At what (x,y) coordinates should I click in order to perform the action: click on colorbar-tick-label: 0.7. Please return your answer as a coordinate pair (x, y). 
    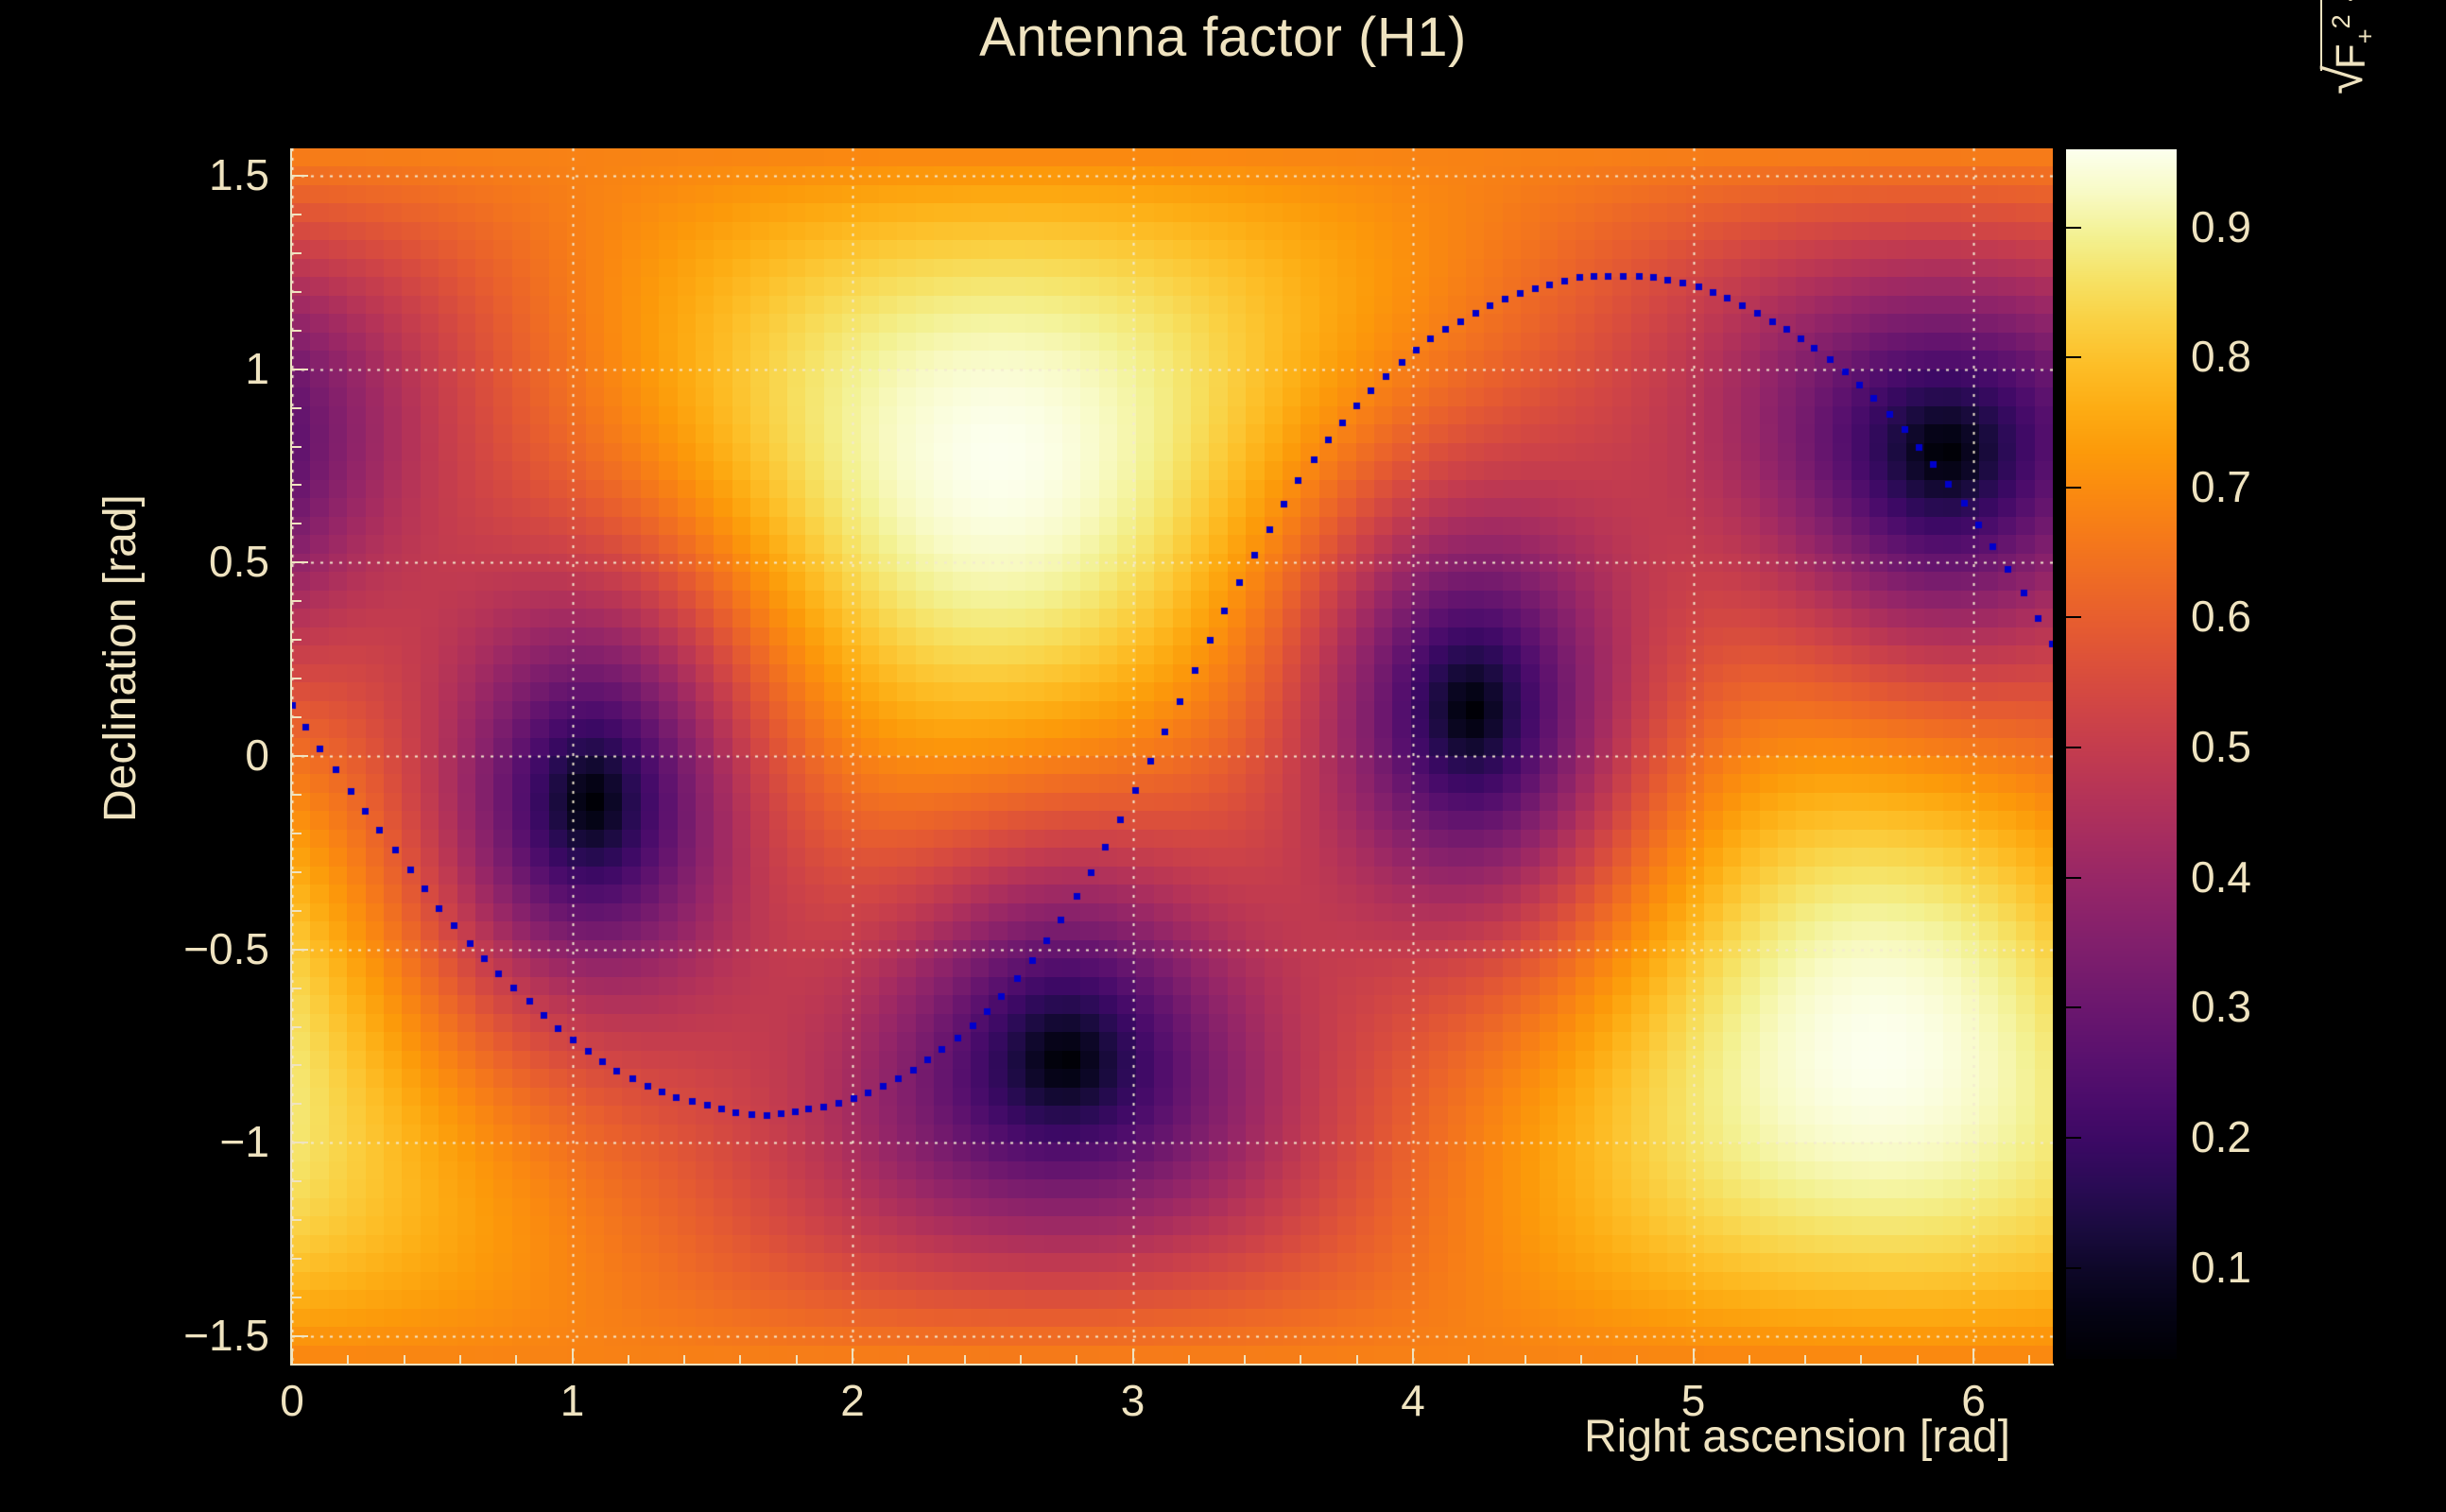
    Looking at the image, I should click on (2221, 486).